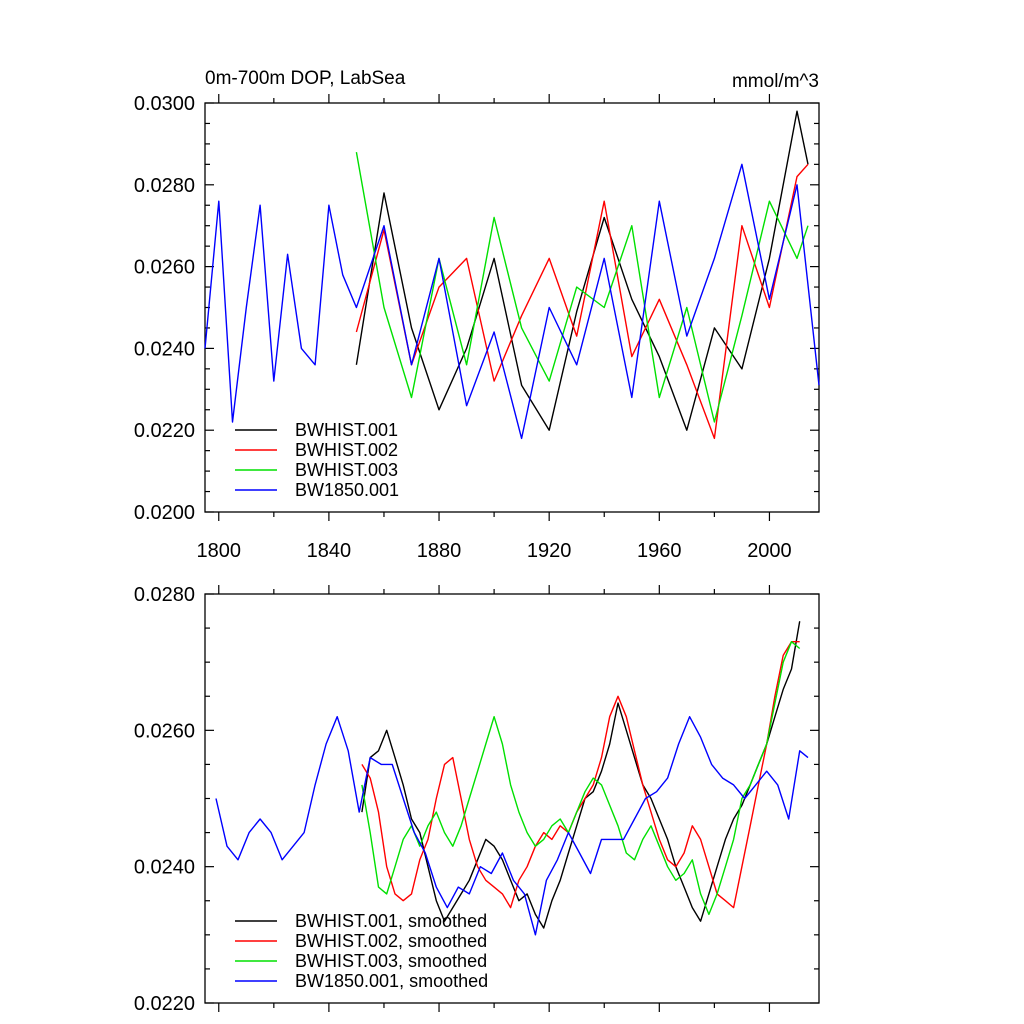 The width and height of the screenshot is (1024, 1024). I want to click on legend-label: BW1850.001, so click(347, 490).